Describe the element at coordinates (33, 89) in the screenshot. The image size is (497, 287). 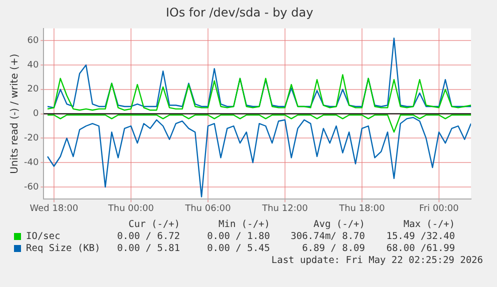
I see `y-tick-label: 20` at that location.